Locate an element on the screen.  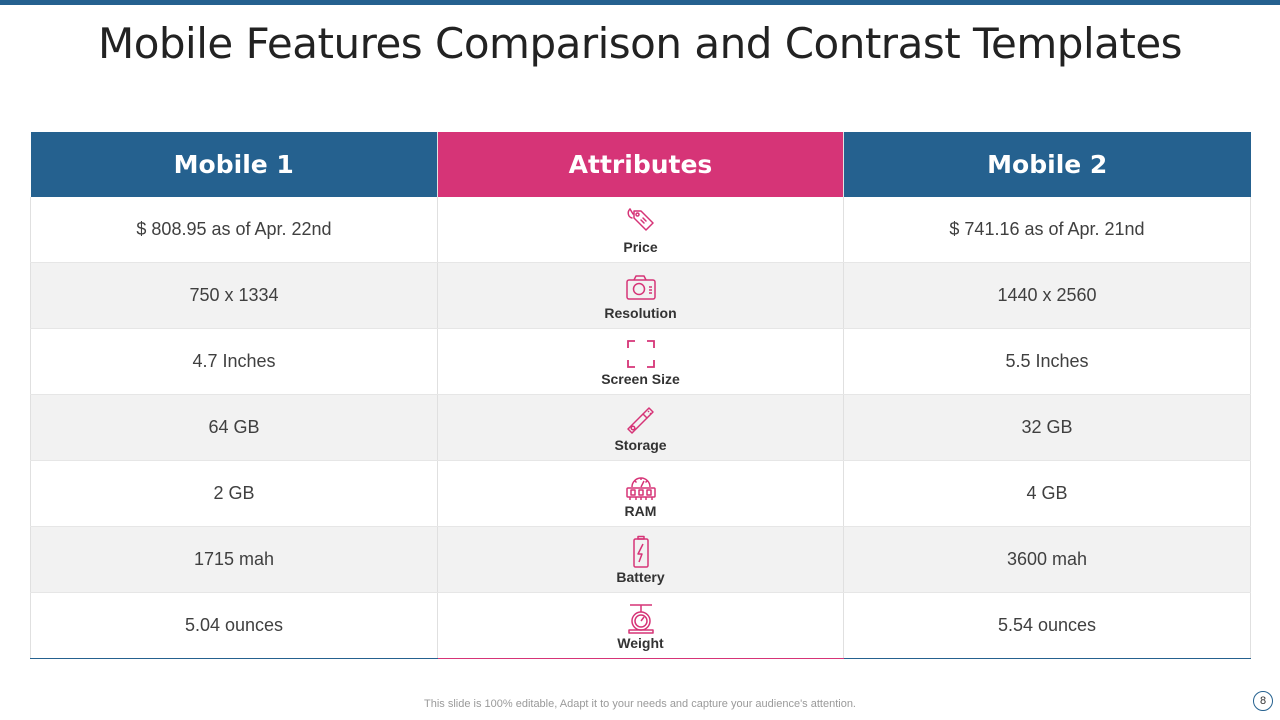
table-header-row: Mobile 1 Attributes Mobile 2 is located at coordinates (640, 164).